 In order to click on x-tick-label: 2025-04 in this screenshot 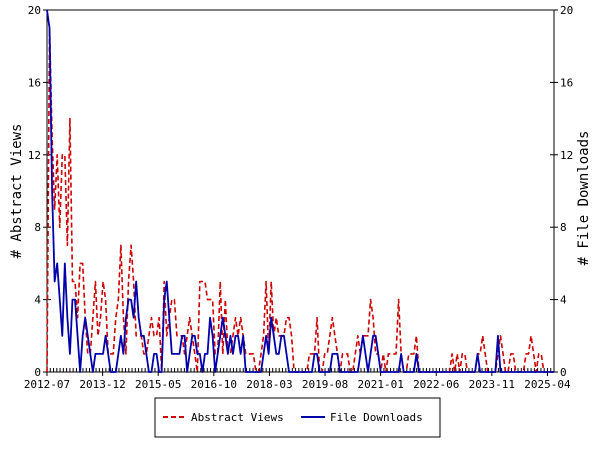, I will do `click(547, 384)`.